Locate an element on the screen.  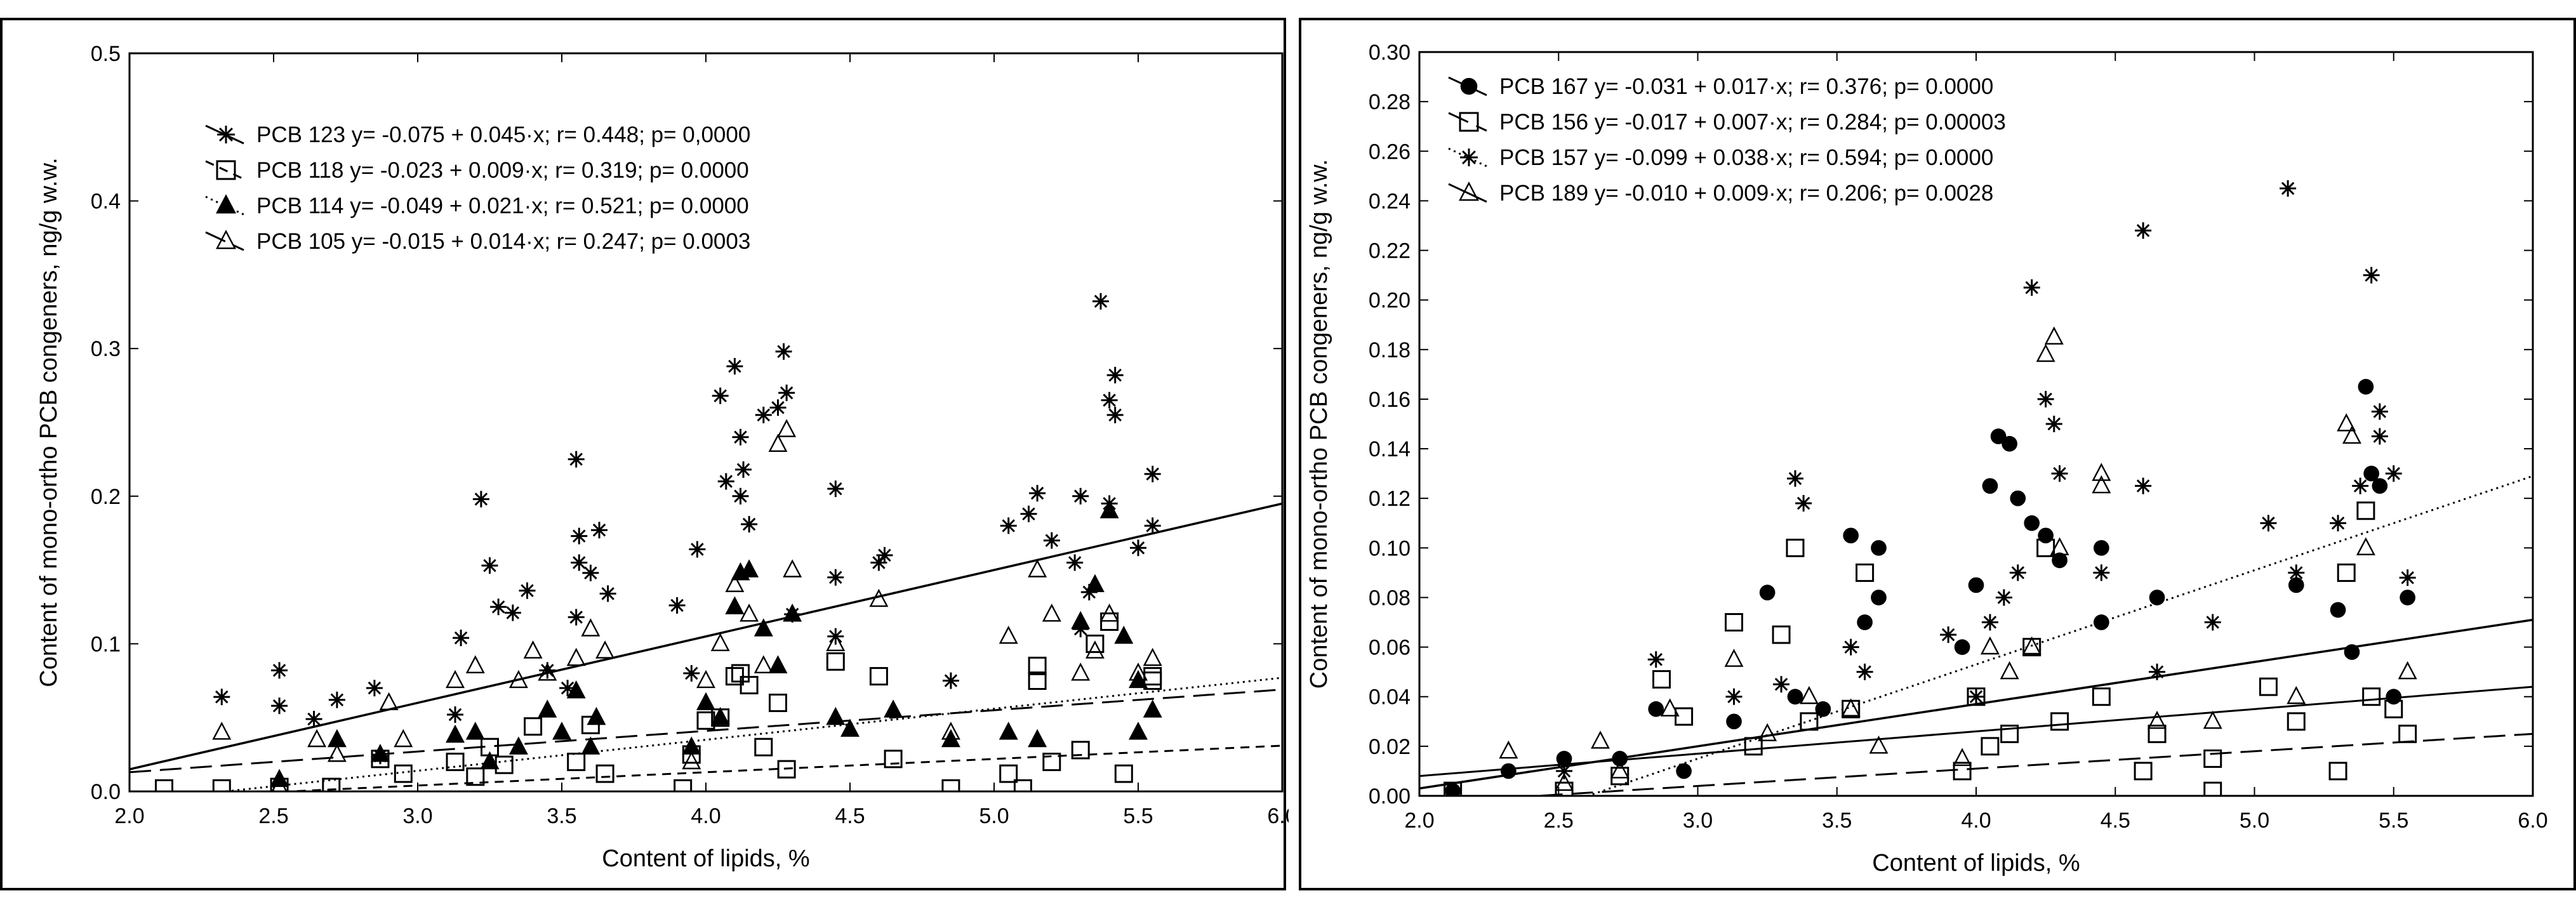
left-x-tick-label: 4.0 is located at coordinates (705, 816).